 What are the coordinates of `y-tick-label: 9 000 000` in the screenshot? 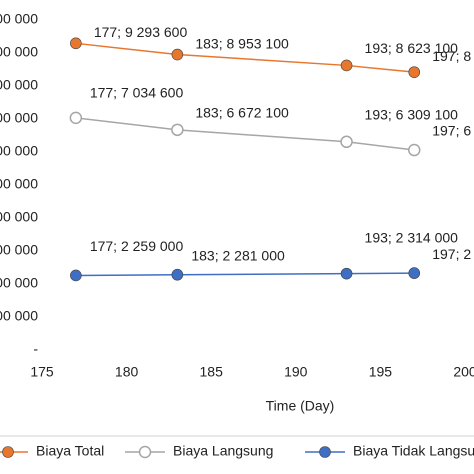 It's located at (19, 52).